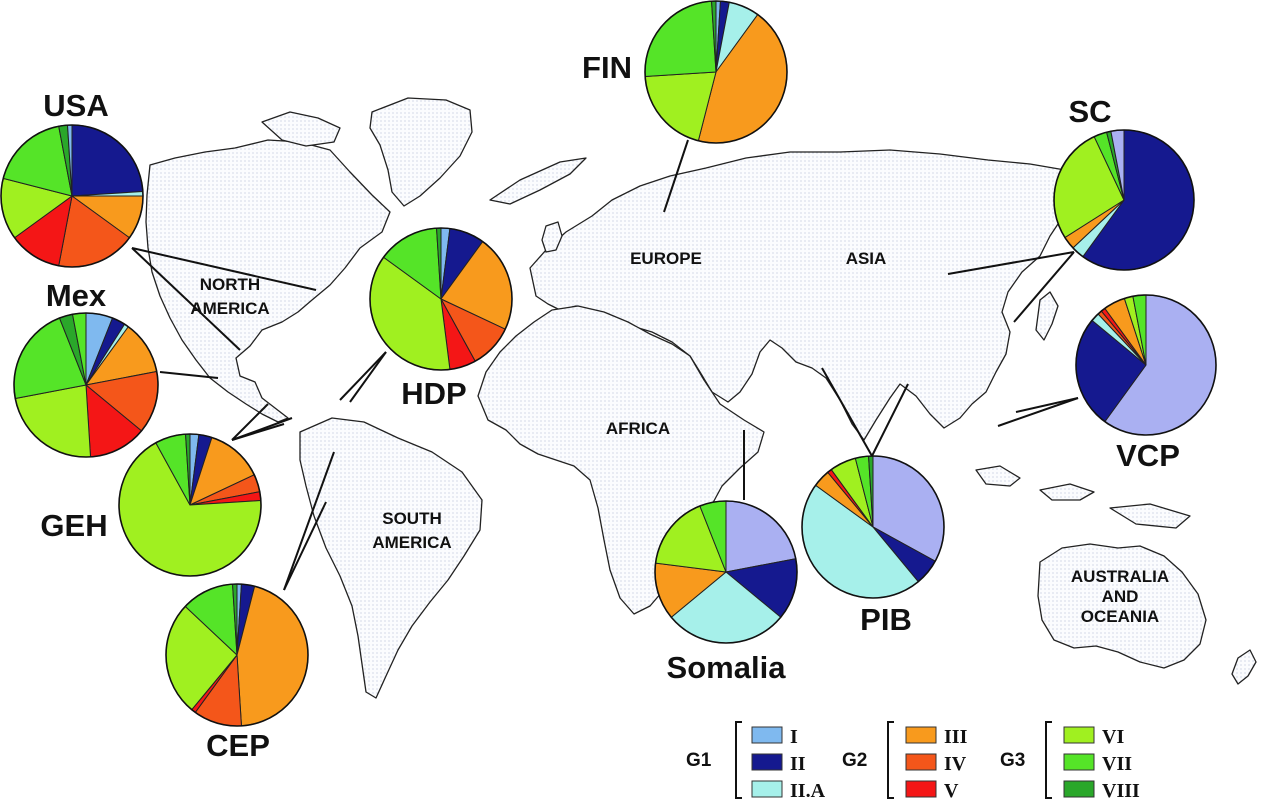 This screenshot has height=801, width=1280. I want to click on legend-swatch-viii, so click(1079, 789).